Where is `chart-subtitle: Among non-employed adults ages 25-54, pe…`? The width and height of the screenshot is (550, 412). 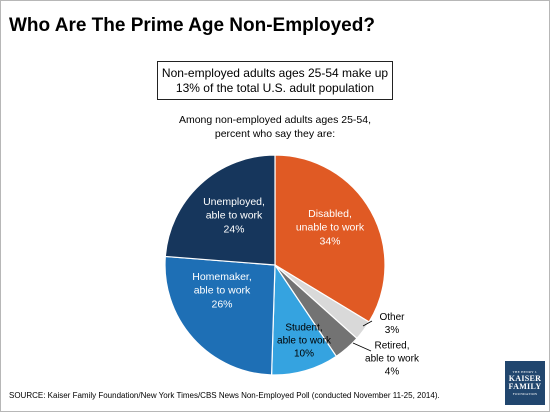
chart-subtitle: Among non-employed adults ages 25-54, pe… is located at coordinates (275, 127).